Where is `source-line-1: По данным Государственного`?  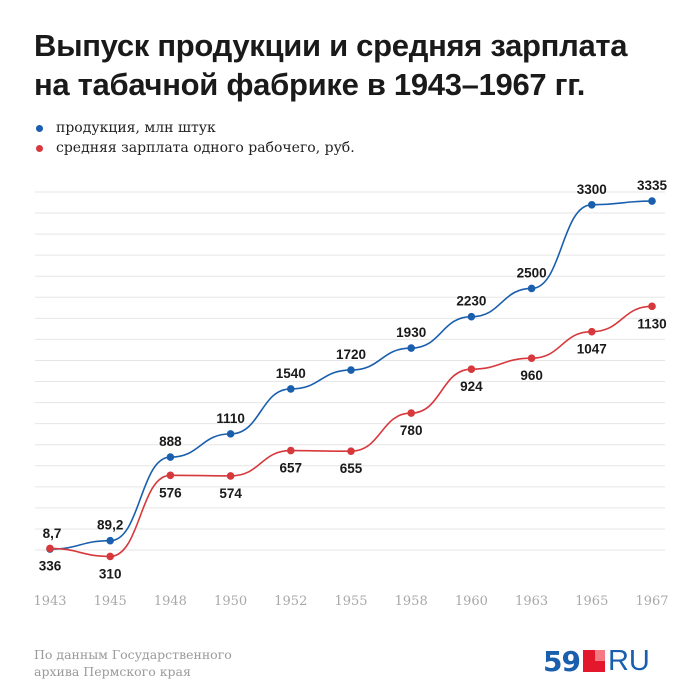 source-line-1: По данным Государственного is located at coordinates (133, 654).